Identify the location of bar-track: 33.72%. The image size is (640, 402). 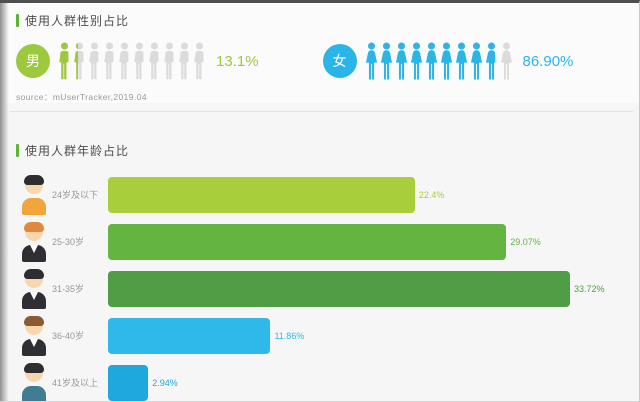
(368, 288).